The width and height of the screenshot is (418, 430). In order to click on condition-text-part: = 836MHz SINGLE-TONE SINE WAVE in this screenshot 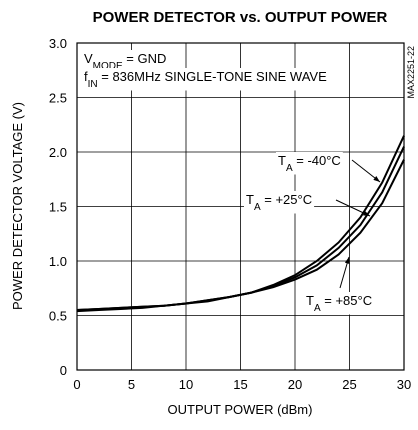, I will do `click(212, 76)`.